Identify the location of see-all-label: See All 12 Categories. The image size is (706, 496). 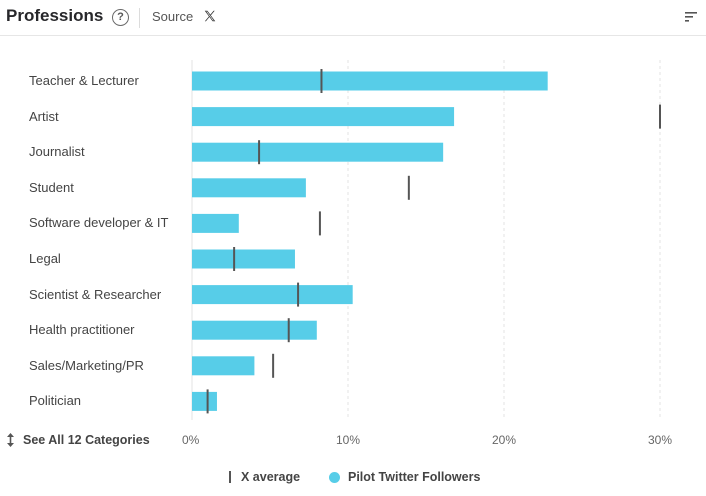
(86, 440).